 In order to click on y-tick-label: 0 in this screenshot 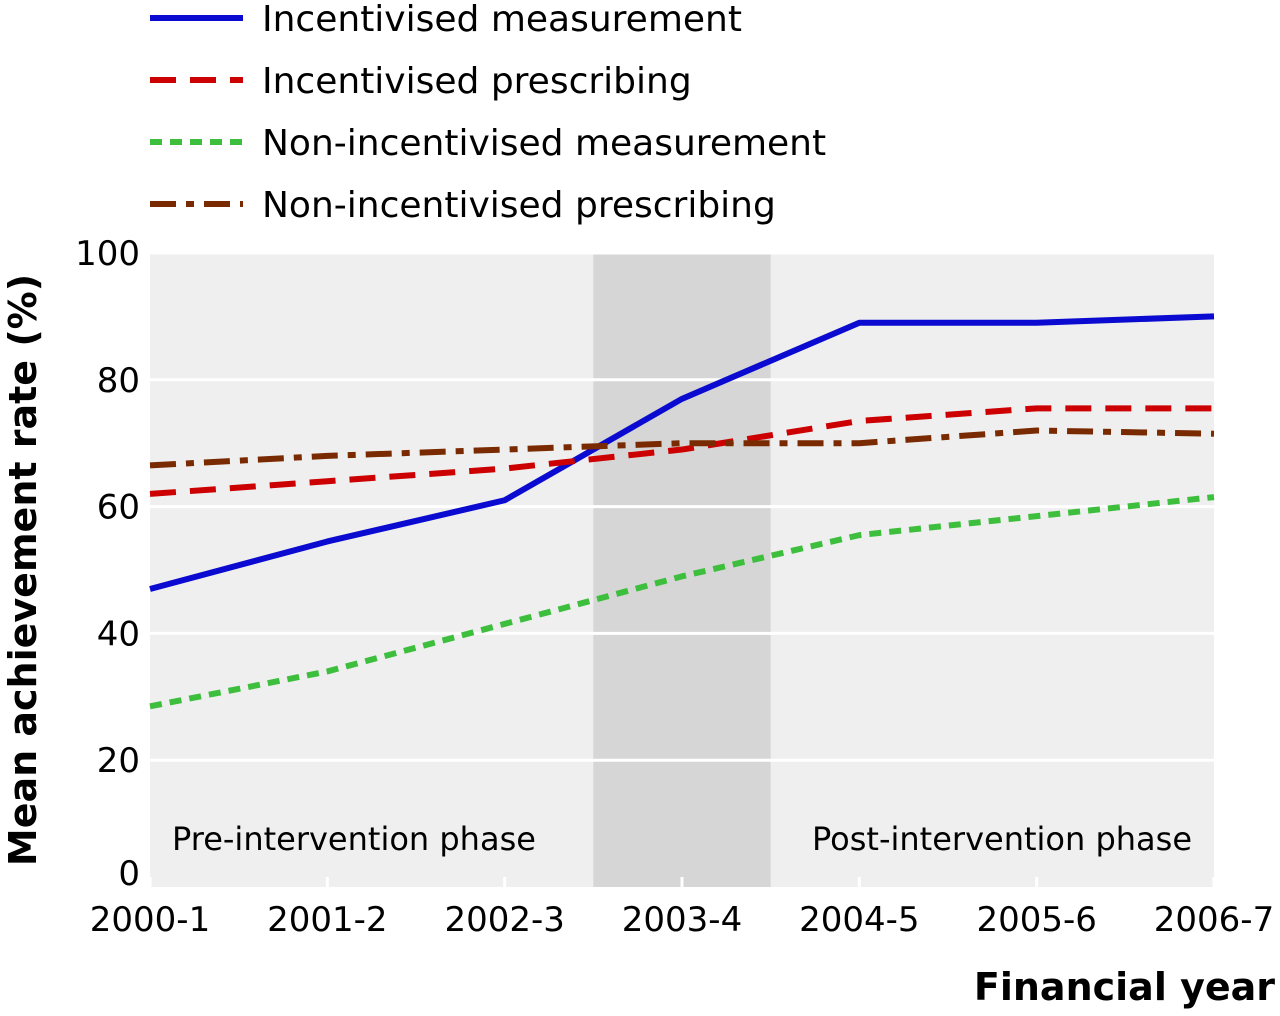, I will do `click(129, 874)`.